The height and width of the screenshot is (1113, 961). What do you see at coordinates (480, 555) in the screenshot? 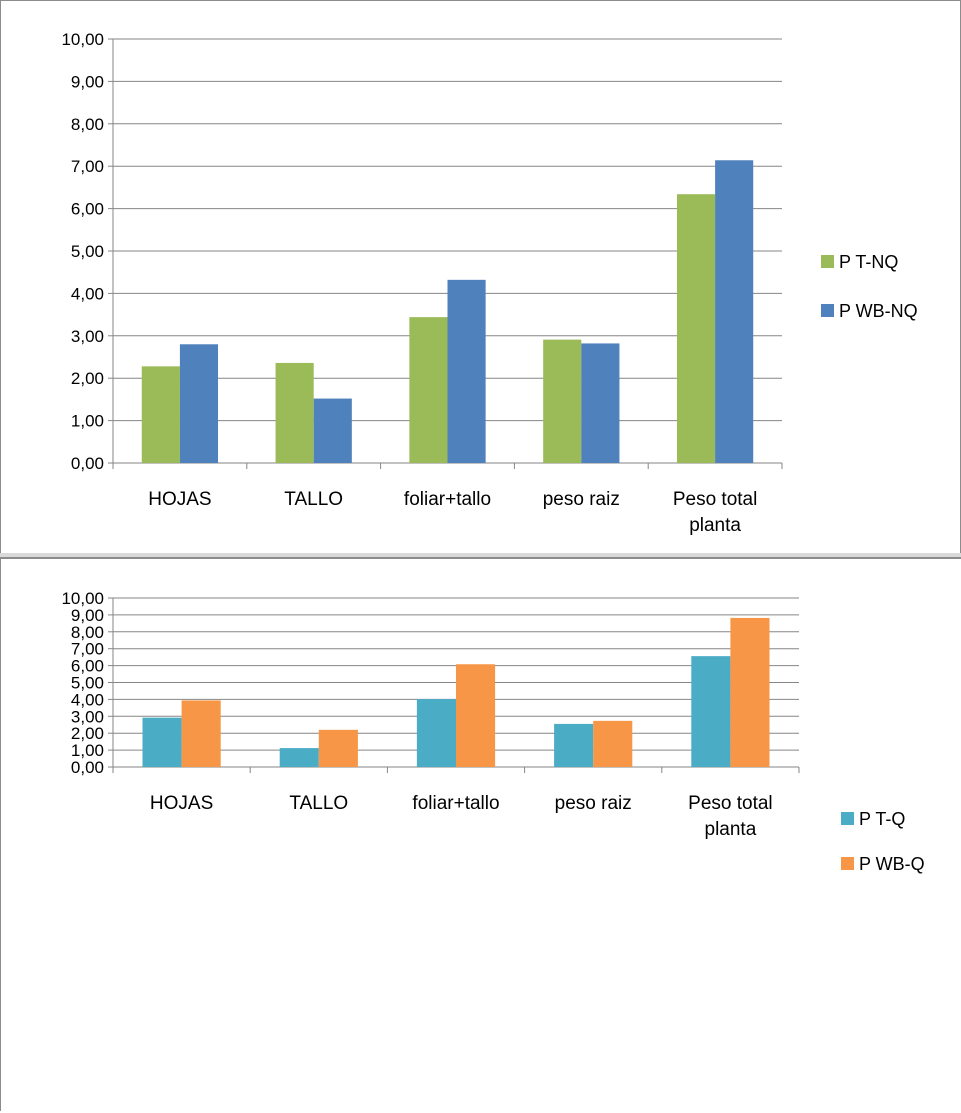
I see `panel-divider` at bounding box center [480, 555].